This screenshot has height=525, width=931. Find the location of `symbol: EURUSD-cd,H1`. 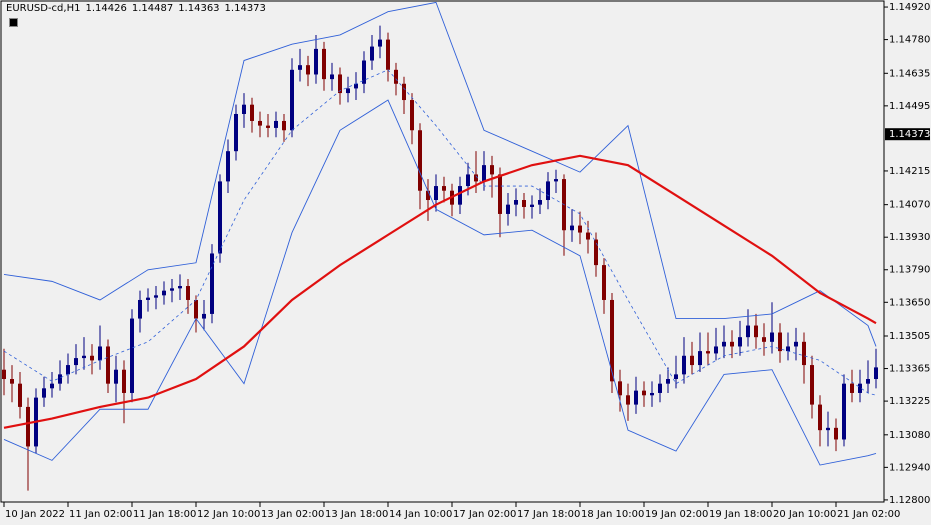

symbol: EURUSD-cd,H1 is located at coordinates (43, 8).